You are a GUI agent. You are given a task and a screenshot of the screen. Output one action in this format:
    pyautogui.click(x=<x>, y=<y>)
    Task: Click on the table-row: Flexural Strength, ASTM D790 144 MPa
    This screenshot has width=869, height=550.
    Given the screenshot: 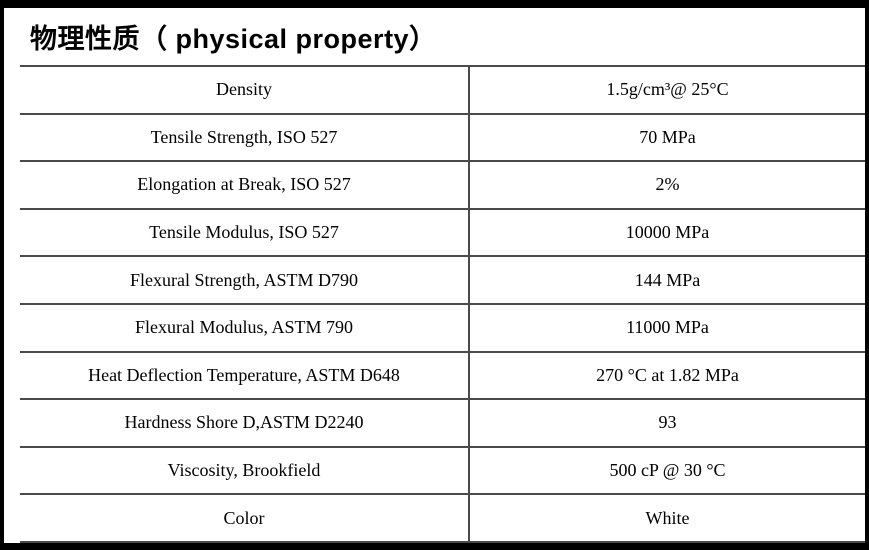 What is the action you would take?
    pyautogui.click(x=442, y=281)
    